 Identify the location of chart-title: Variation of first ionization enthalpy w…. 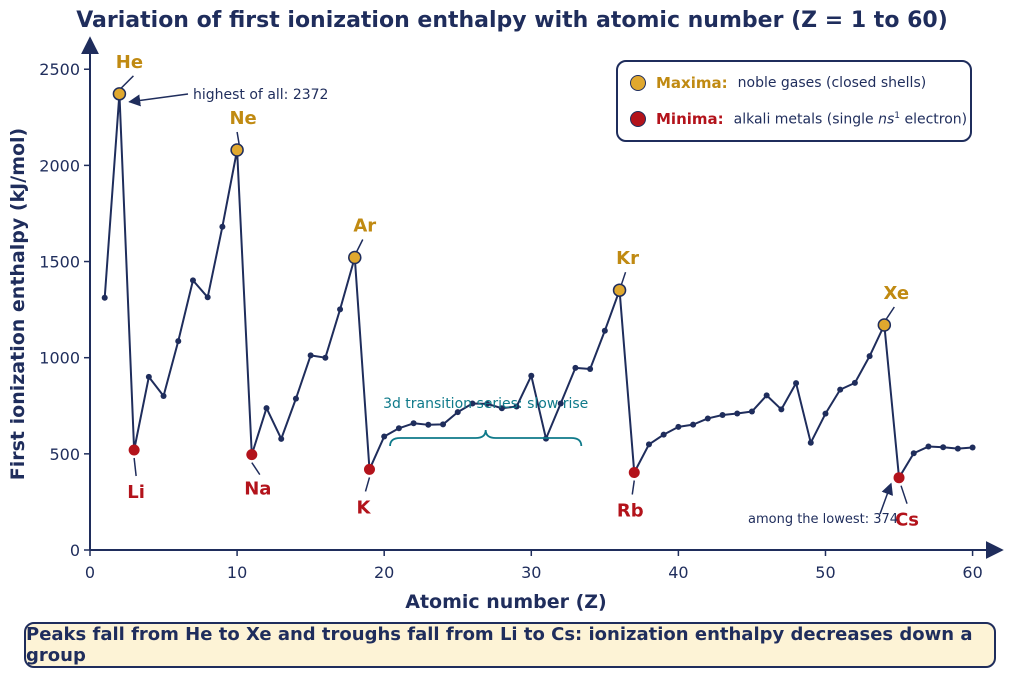
(512, 20).